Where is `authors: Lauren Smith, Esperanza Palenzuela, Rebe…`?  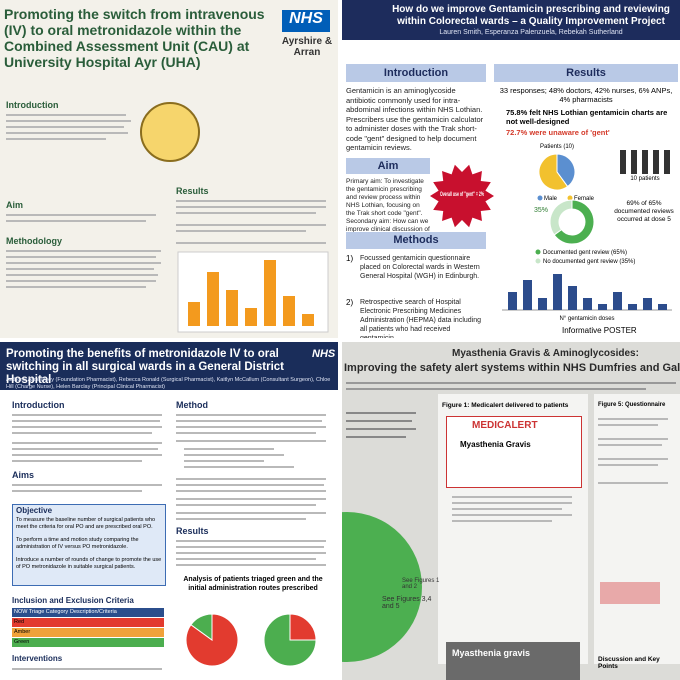 authors: Lauren Smith, Esperanza Palenzuela, Rebe… is located at coordinates (531, 32).